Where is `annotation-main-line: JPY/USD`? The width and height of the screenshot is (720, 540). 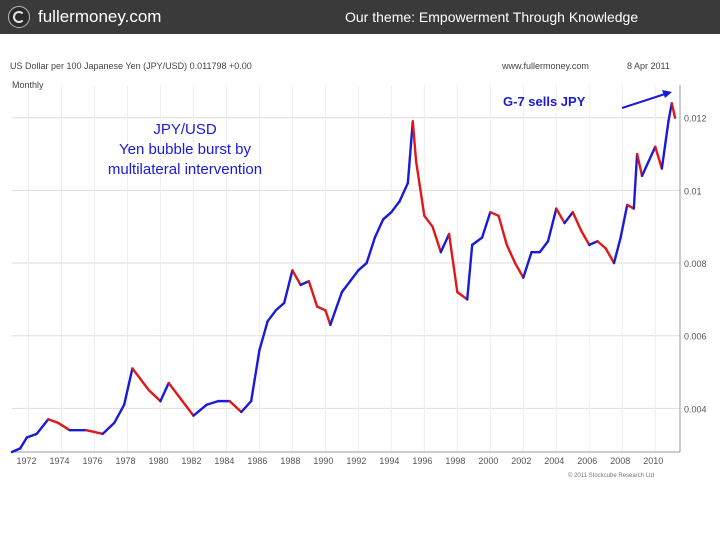 annotation-main-line: JPY/USD is located at coordinates (185, 129).